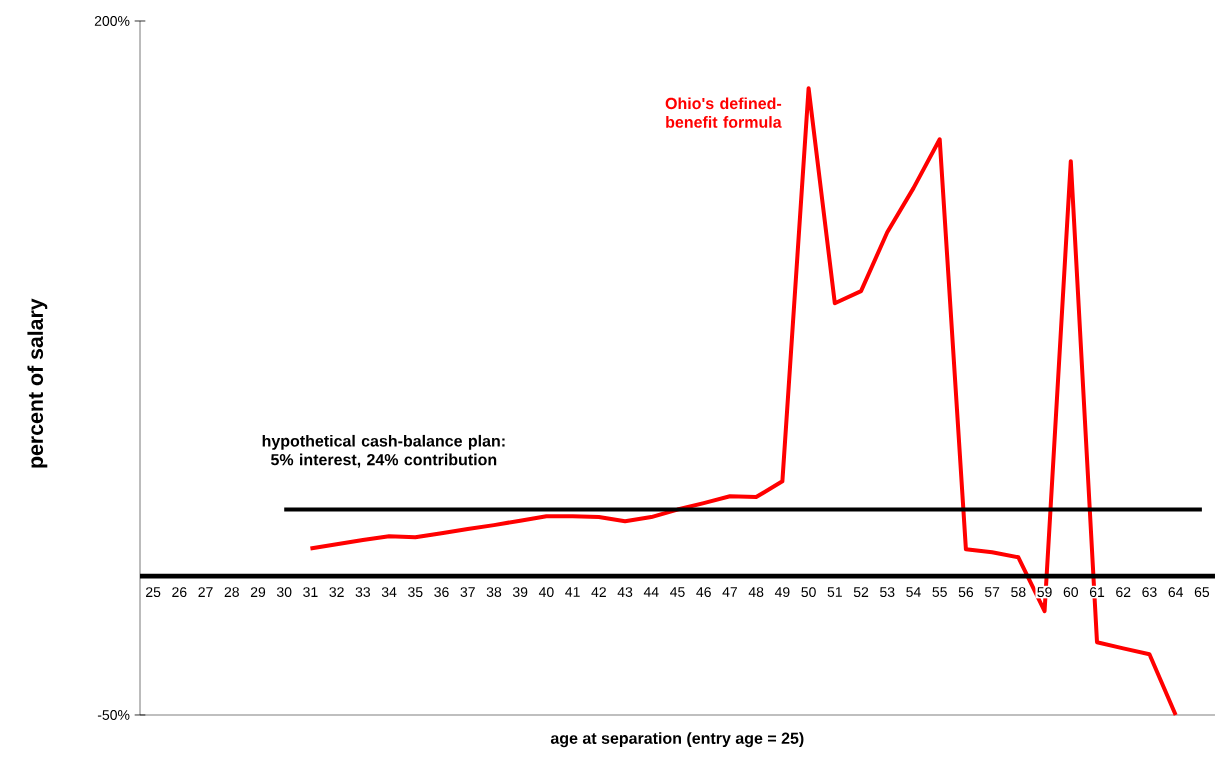  I want to click on x-tick-label: 38, so click(494, 592).